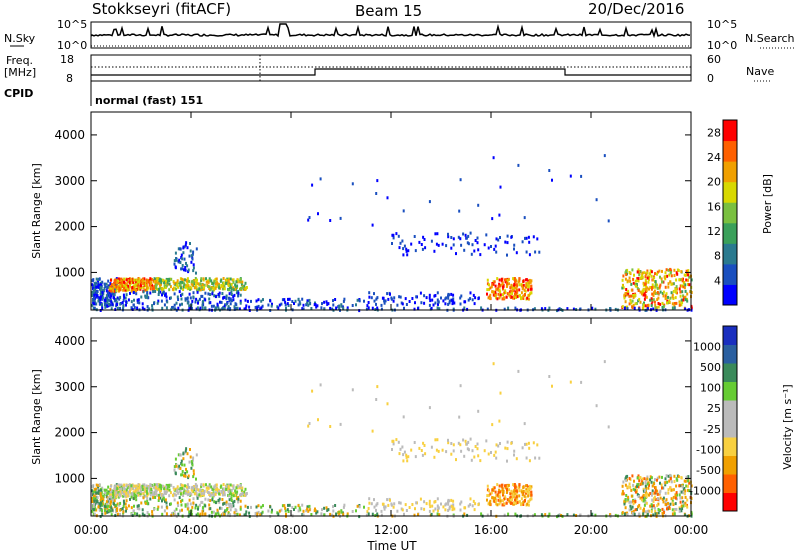  Describe the element at coordinates (730, 233) in the screenshot. I see `colorbar-segment` at that location.